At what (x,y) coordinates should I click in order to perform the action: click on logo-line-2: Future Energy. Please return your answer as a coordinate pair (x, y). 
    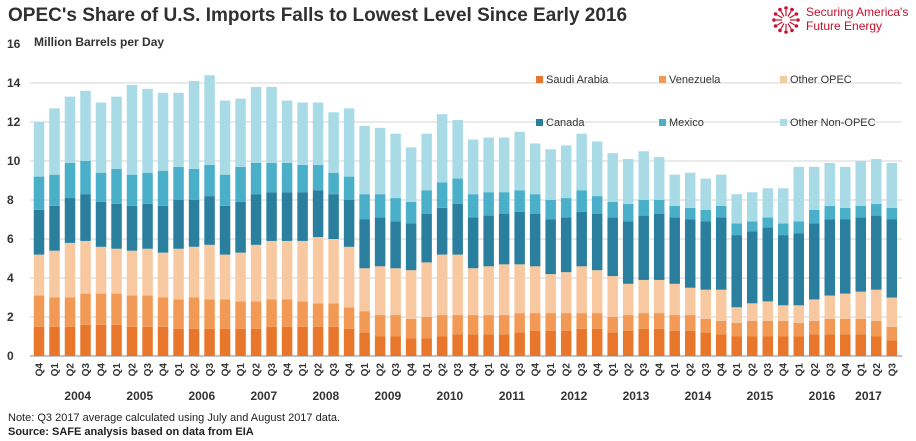
    Looking at the image, I should click on (844, 26).